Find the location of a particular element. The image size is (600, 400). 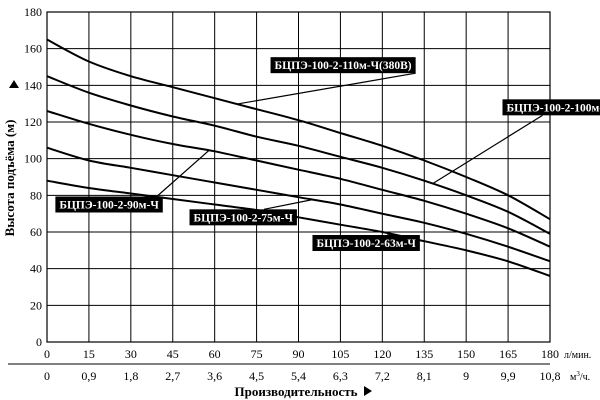

x-tick-label-lmin: 45 is located at coordinates (173, 354).